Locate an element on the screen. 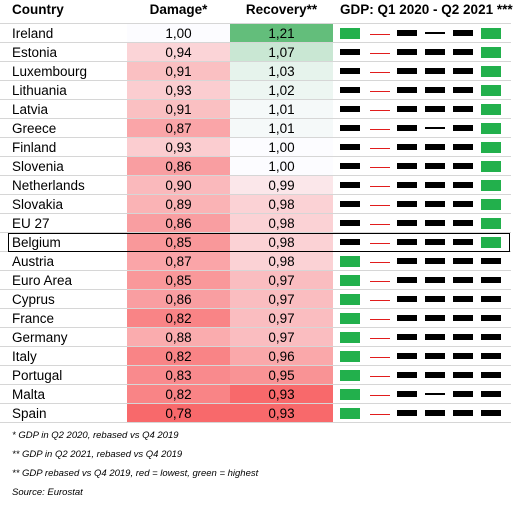  damage-value: 0,86 is located at coordinates (178, 299).